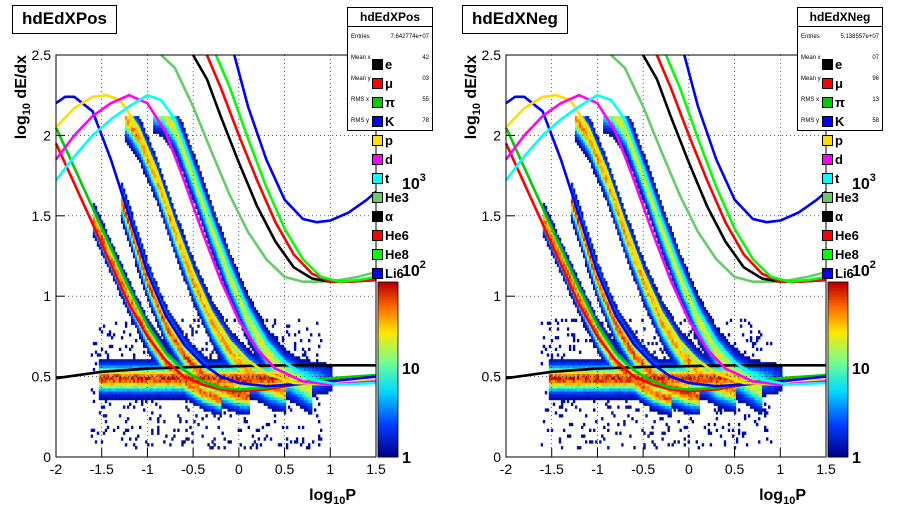  I want to click on y-tick-label: 2.5, so click(42, 55).